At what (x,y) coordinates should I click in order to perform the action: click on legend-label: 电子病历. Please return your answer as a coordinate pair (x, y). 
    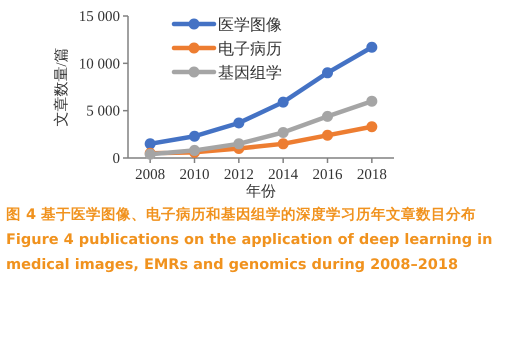
    Looking at the image, I should click on (250, 49).